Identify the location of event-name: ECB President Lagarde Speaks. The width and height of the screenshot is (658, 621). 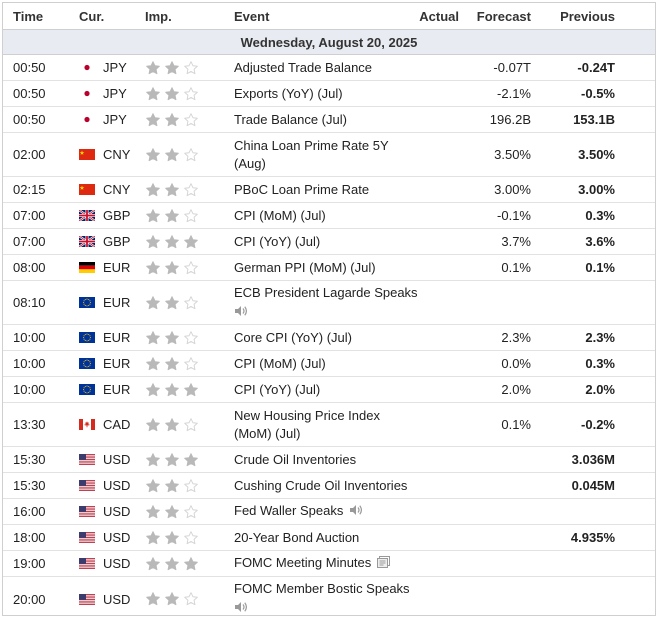
(326, 292).